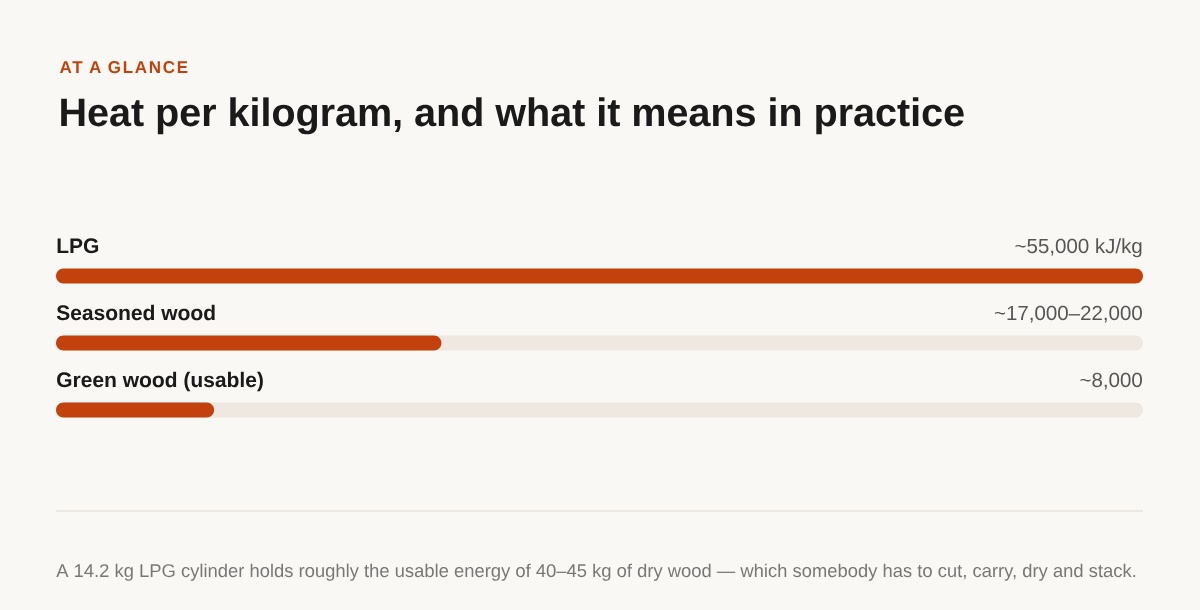  What do you see at coordinates (596, 572) in the screenshot?
I see `text: A 14.2 kg LPG cylinder holds roughly the usable energy of 40–45 kg of dry wood — which somebody has to cut, carry, dry and stack.` at bounding box center [596, 572].